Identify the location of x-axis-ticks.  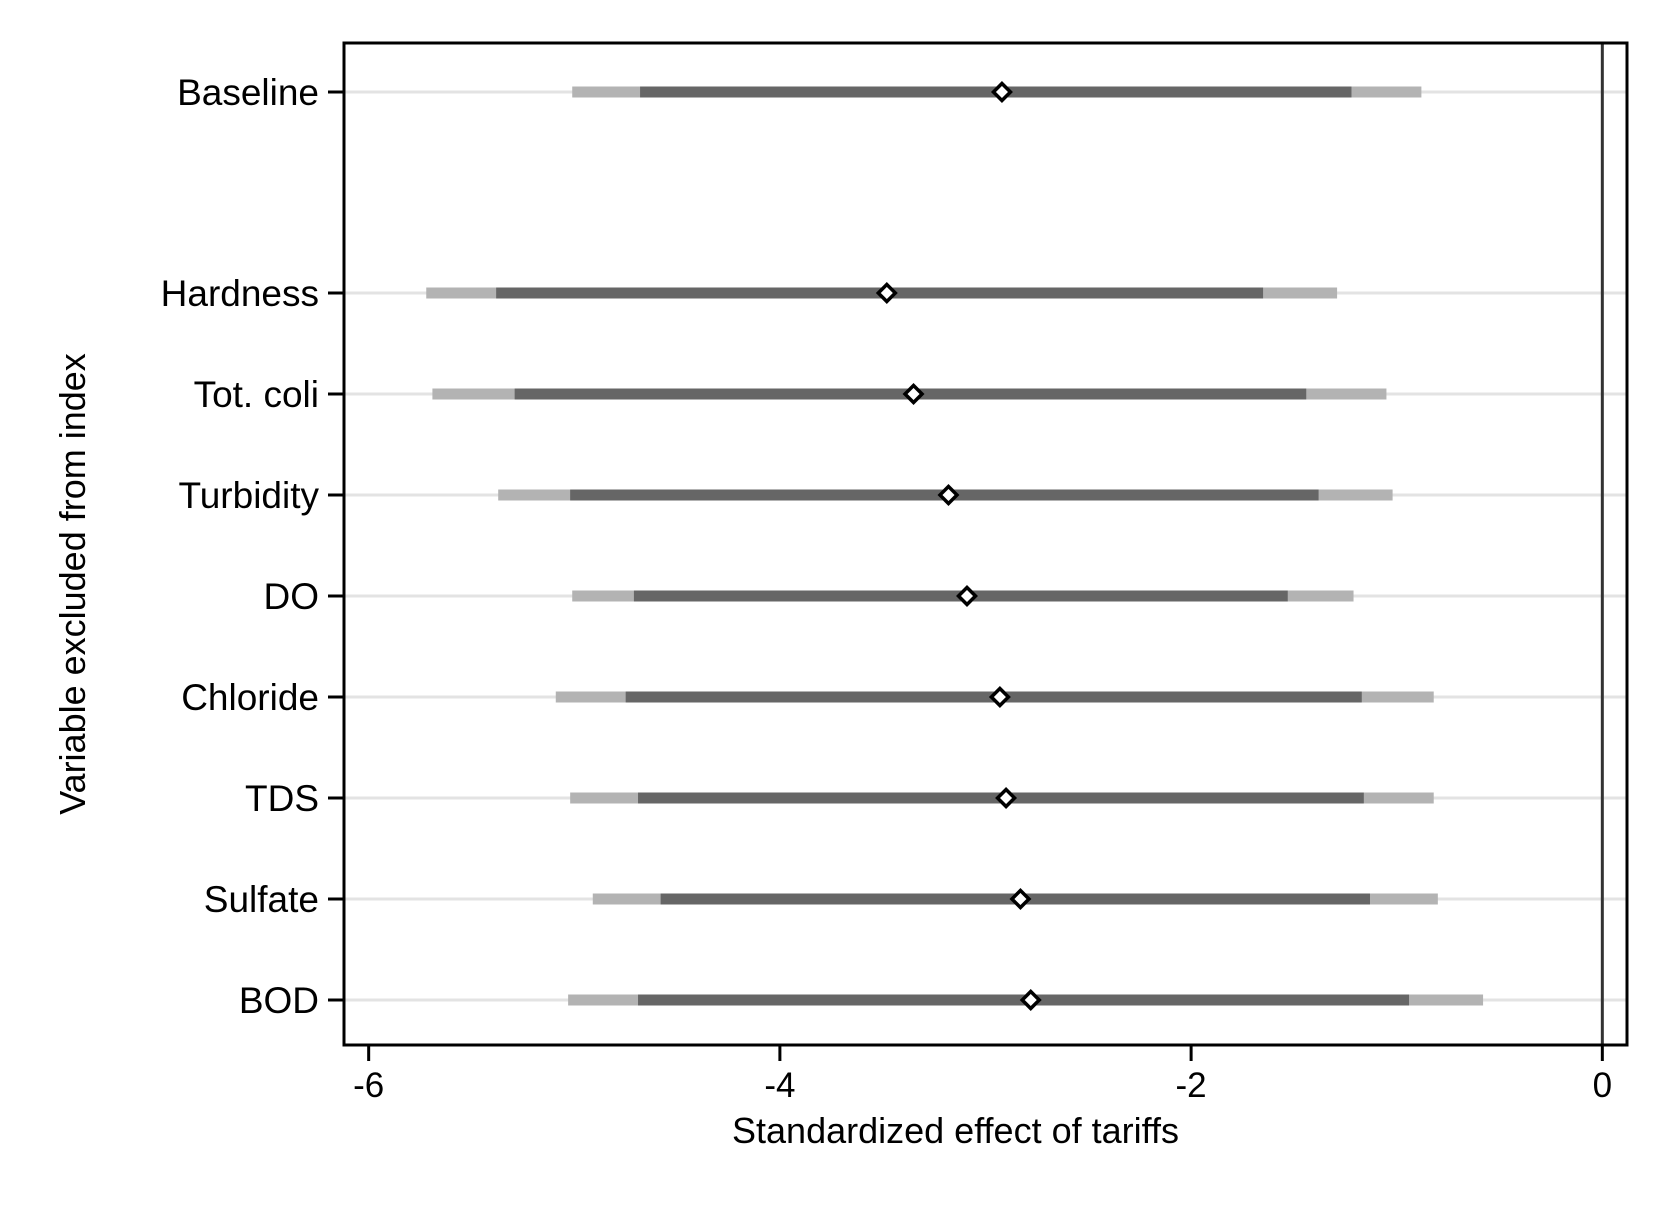
(985, 1053).